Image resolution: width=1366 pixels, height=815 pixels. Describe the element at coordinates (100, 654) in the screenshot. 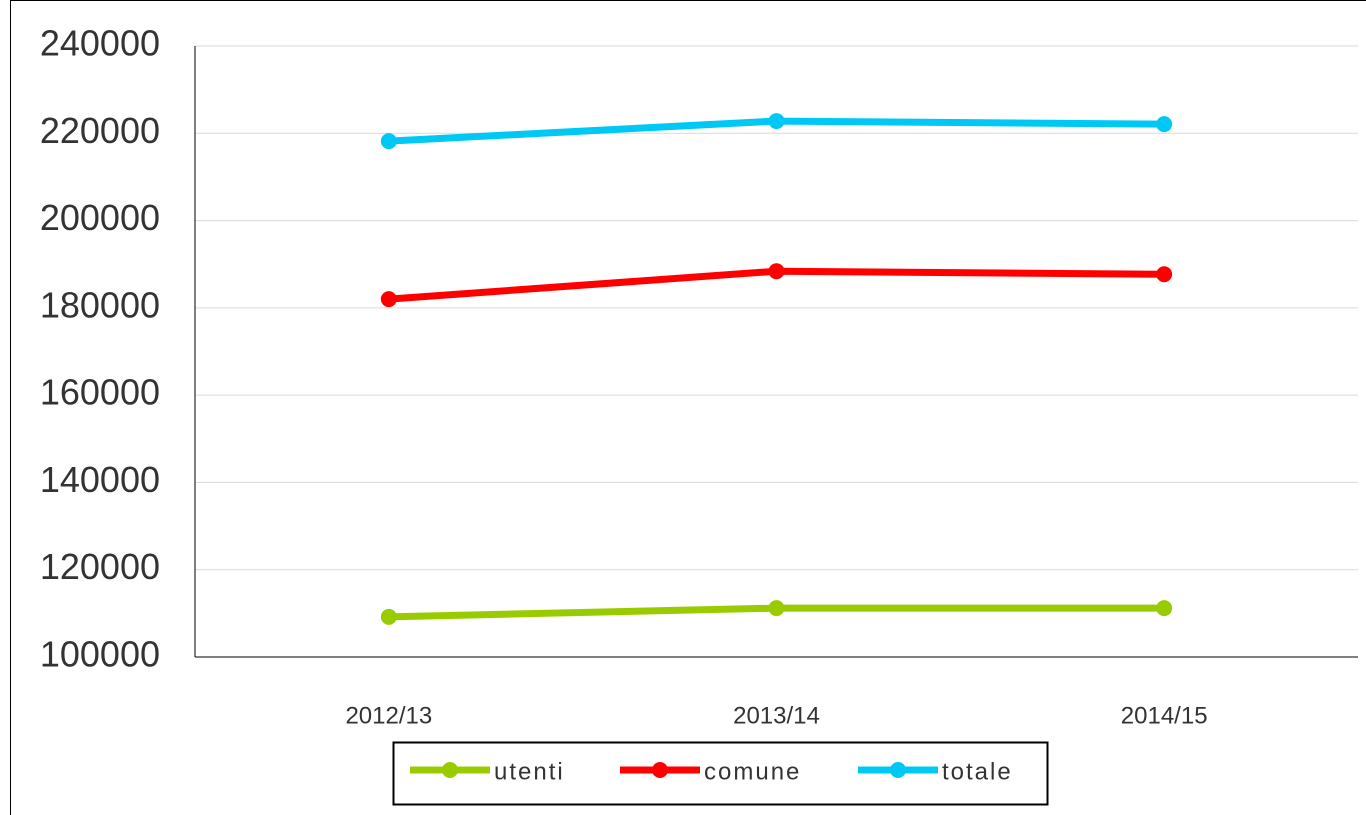

I see `y-tick-label: 100000` at that location.